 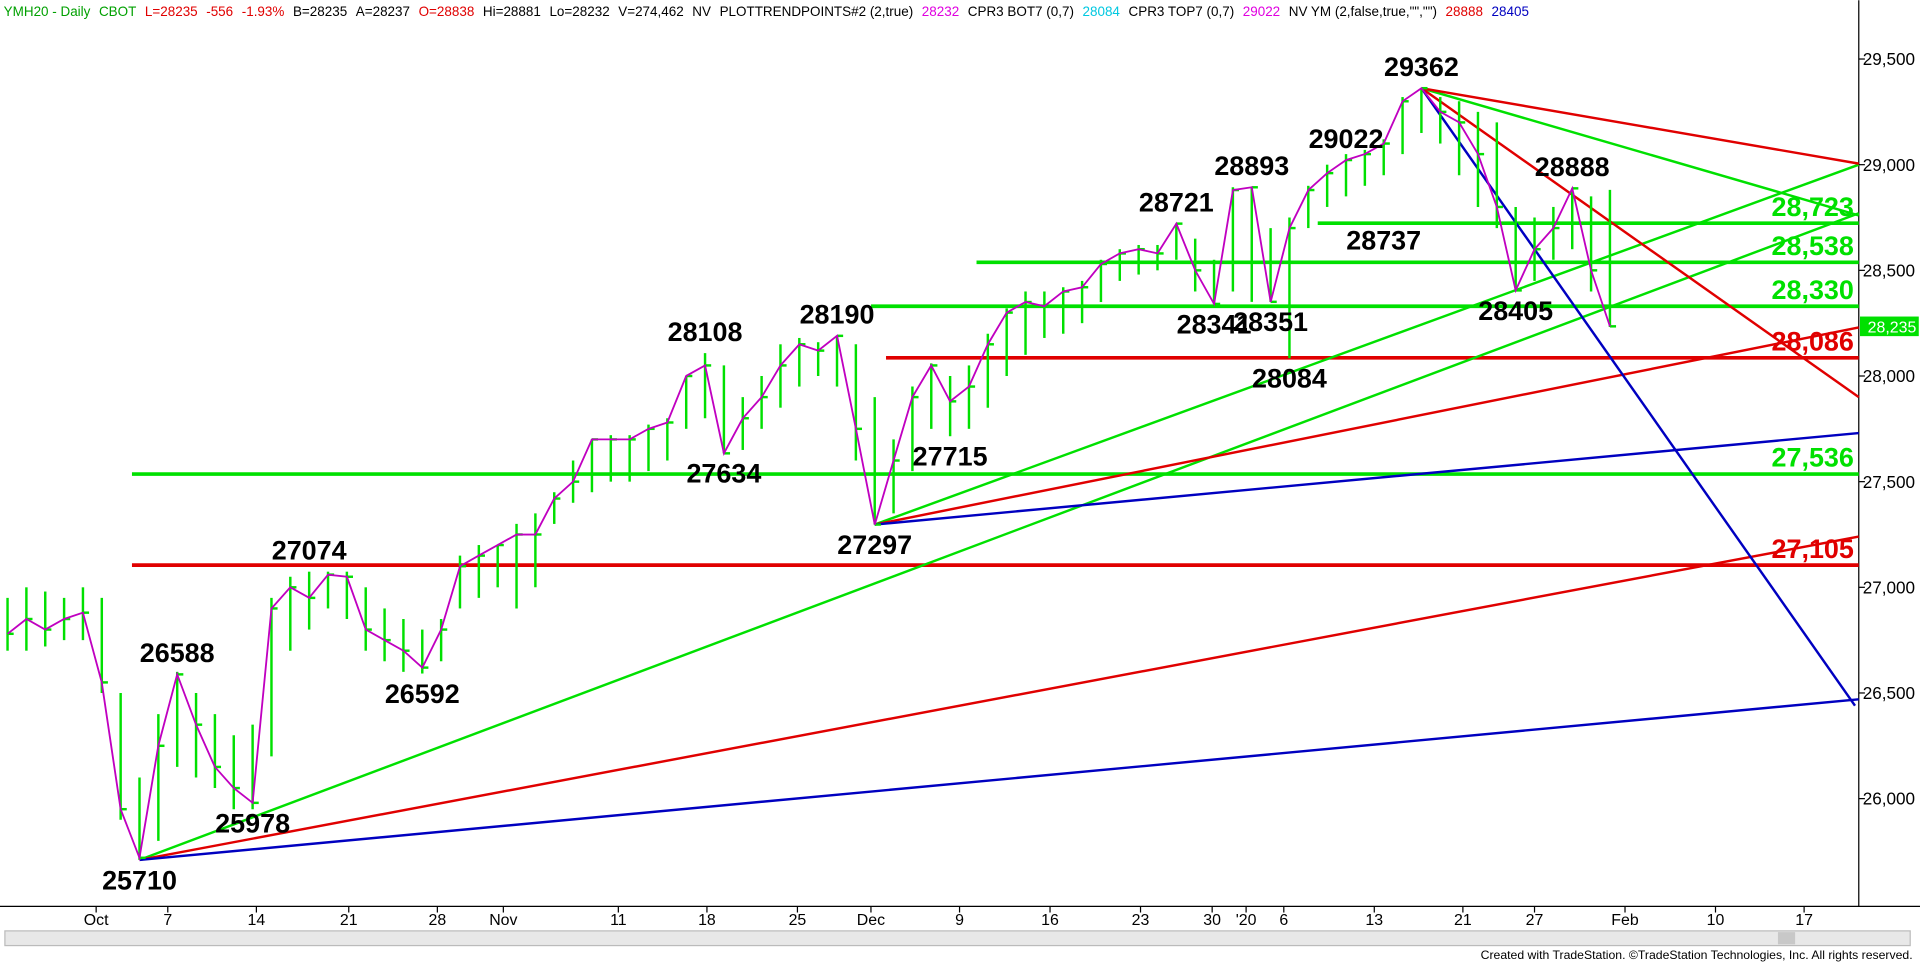 I want to click on x-tick-label: 25, so click(x=798, y=920).